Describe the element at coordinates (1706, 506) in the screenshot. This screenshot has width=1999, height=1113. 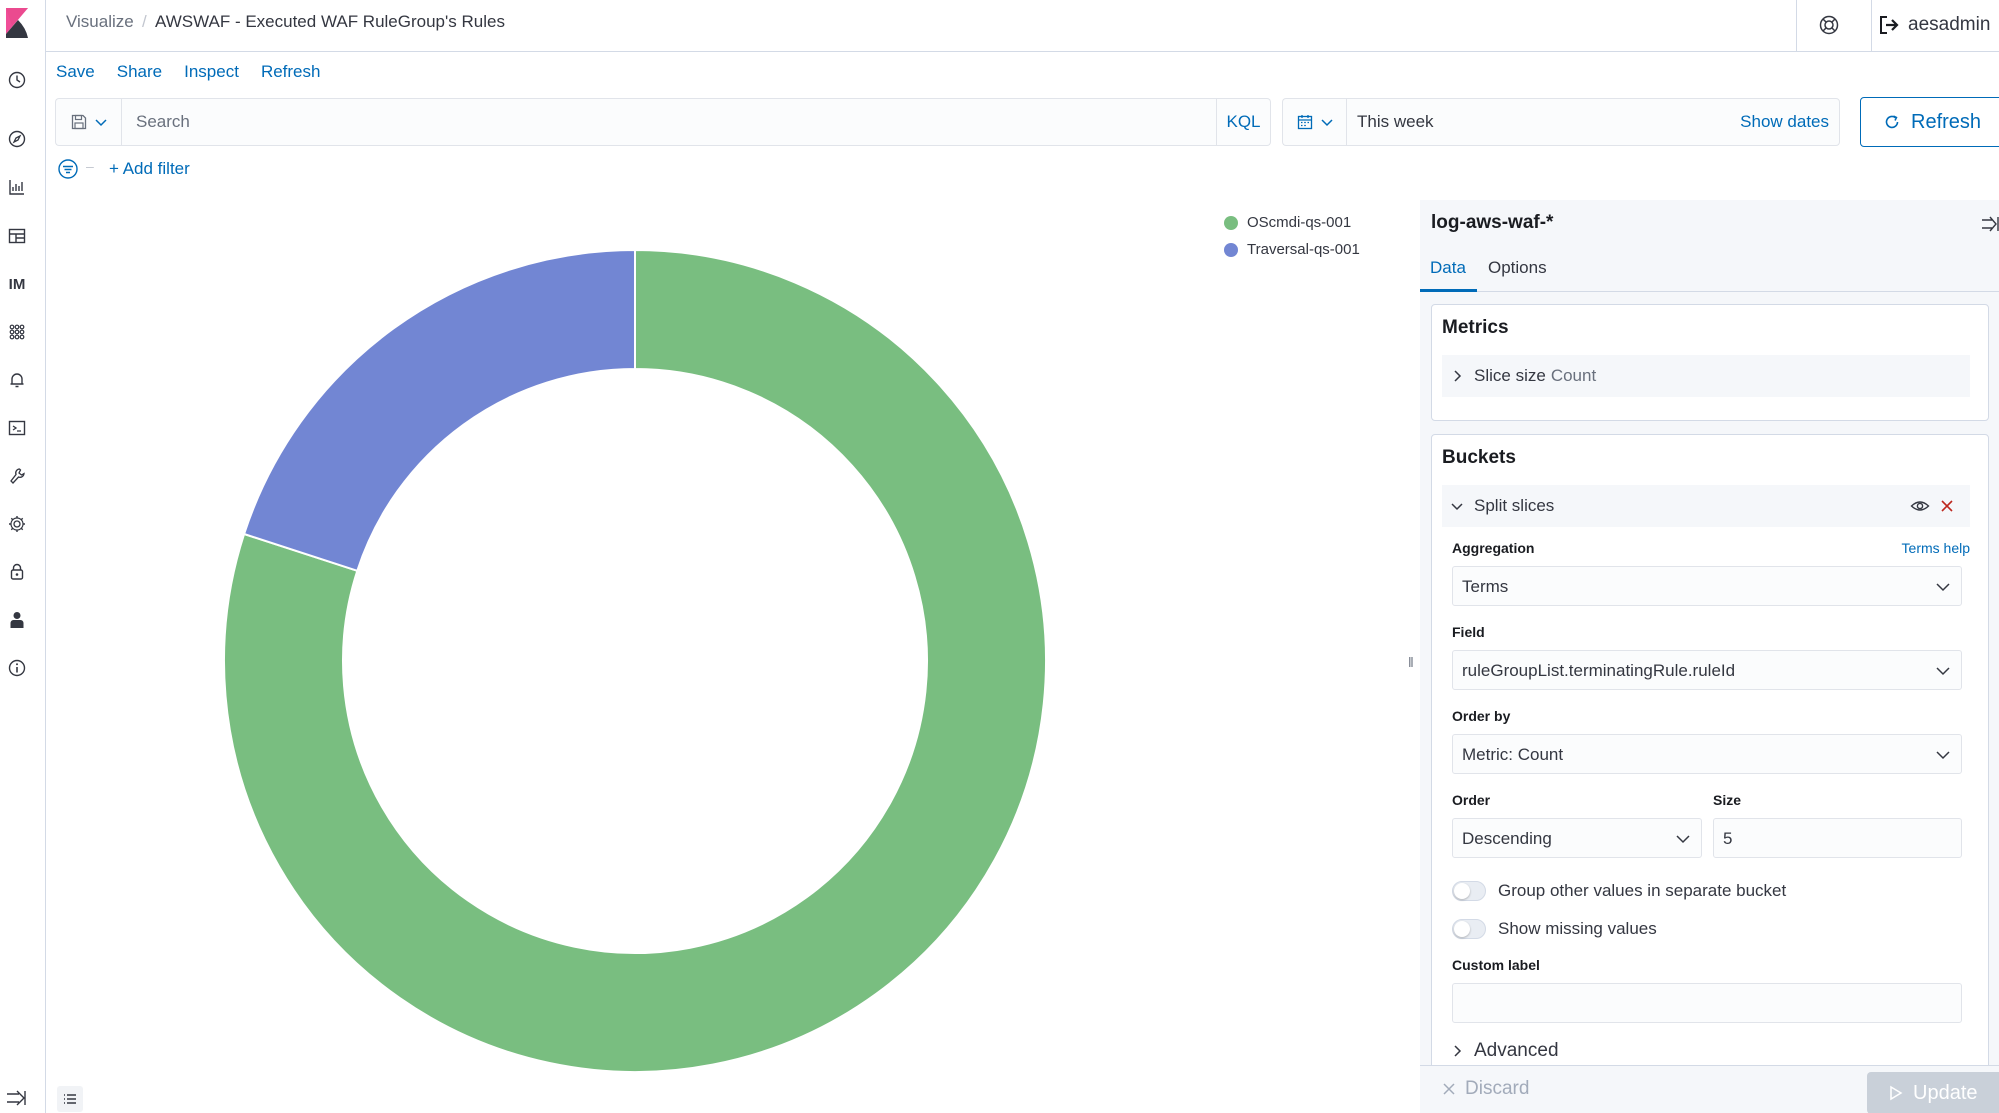
I see `bucket-split-slices-accordion: Split slices` at that location.